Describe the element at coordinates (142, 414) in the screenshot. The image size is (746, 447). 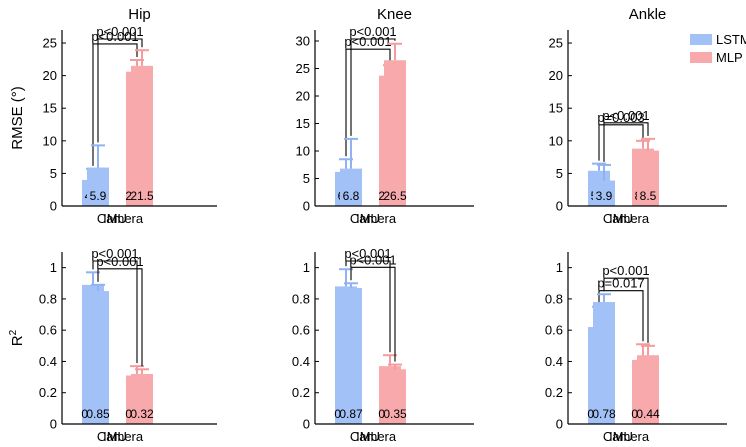
I see `bar-value-label: 0.32` at that location.